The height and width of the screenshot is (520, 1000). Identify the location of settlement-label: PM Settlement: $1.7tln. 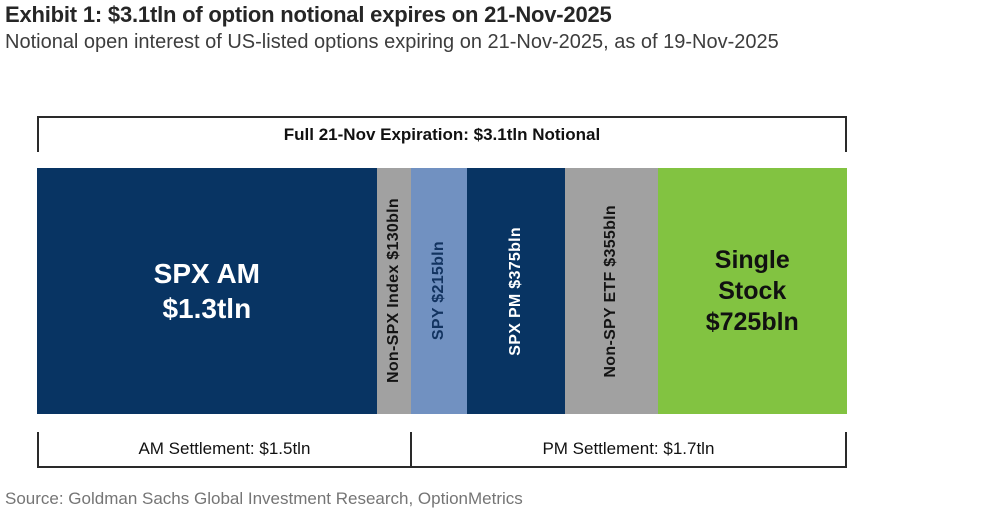
(628, 448).